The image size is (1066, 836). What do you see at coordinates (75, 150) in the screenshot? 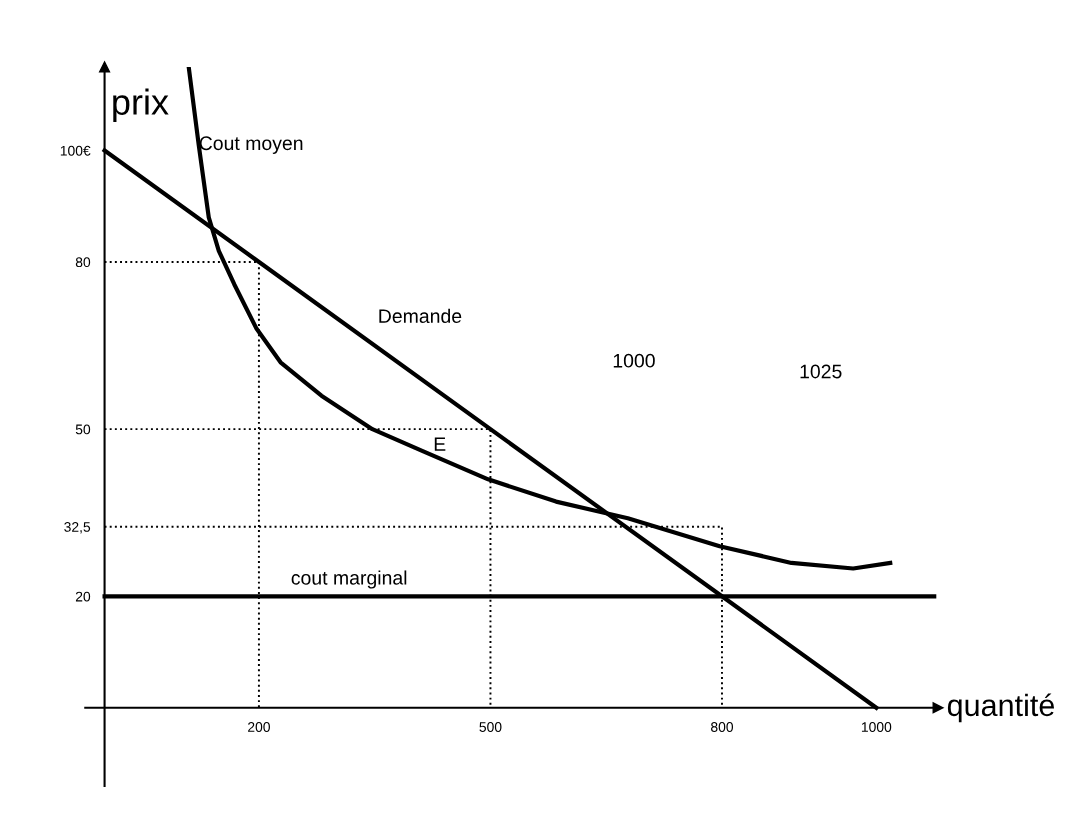
I see `y-tick-label: 100€` at bounding box center [75, 150].